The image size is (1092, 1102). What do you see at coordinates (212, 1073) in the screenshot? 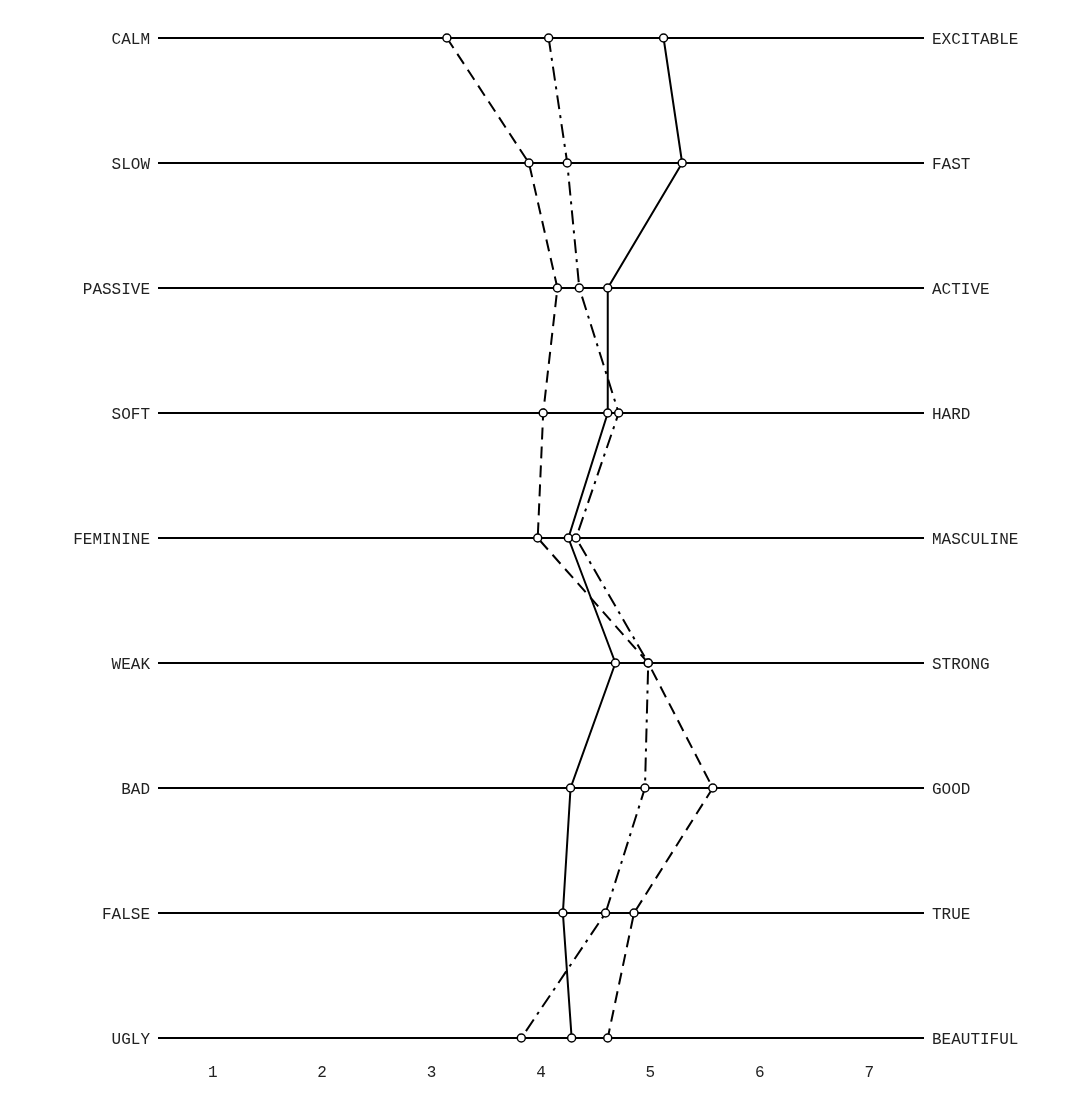
I see `x-tick-label: 1` at bounding box center [212, 1073].